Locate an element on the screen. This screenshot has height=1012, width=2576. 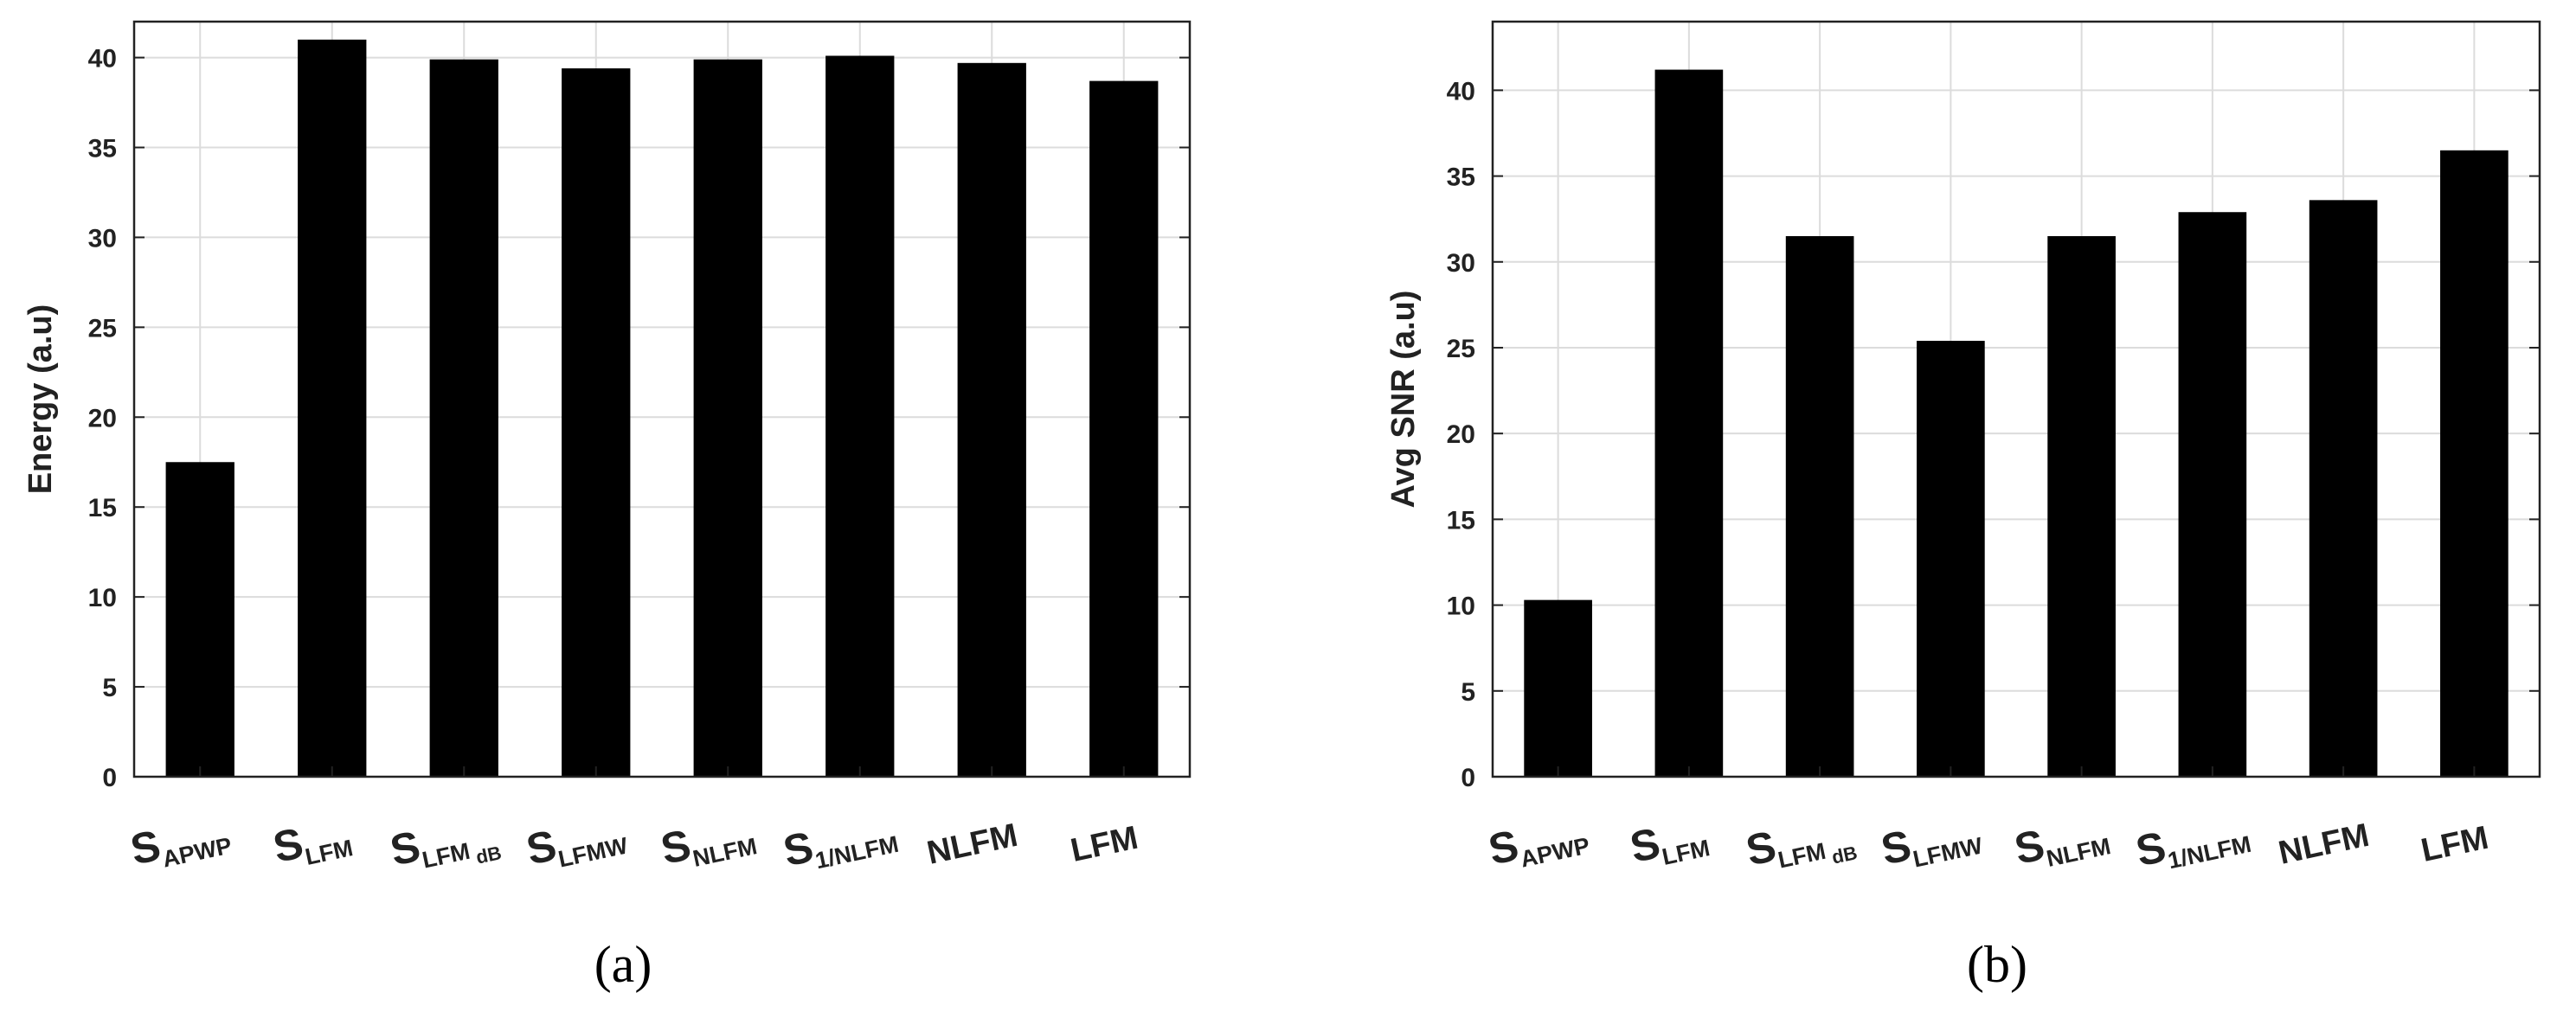
y-axis-label: Avg SNR (a.u) is located at coordinates (1404, 400).